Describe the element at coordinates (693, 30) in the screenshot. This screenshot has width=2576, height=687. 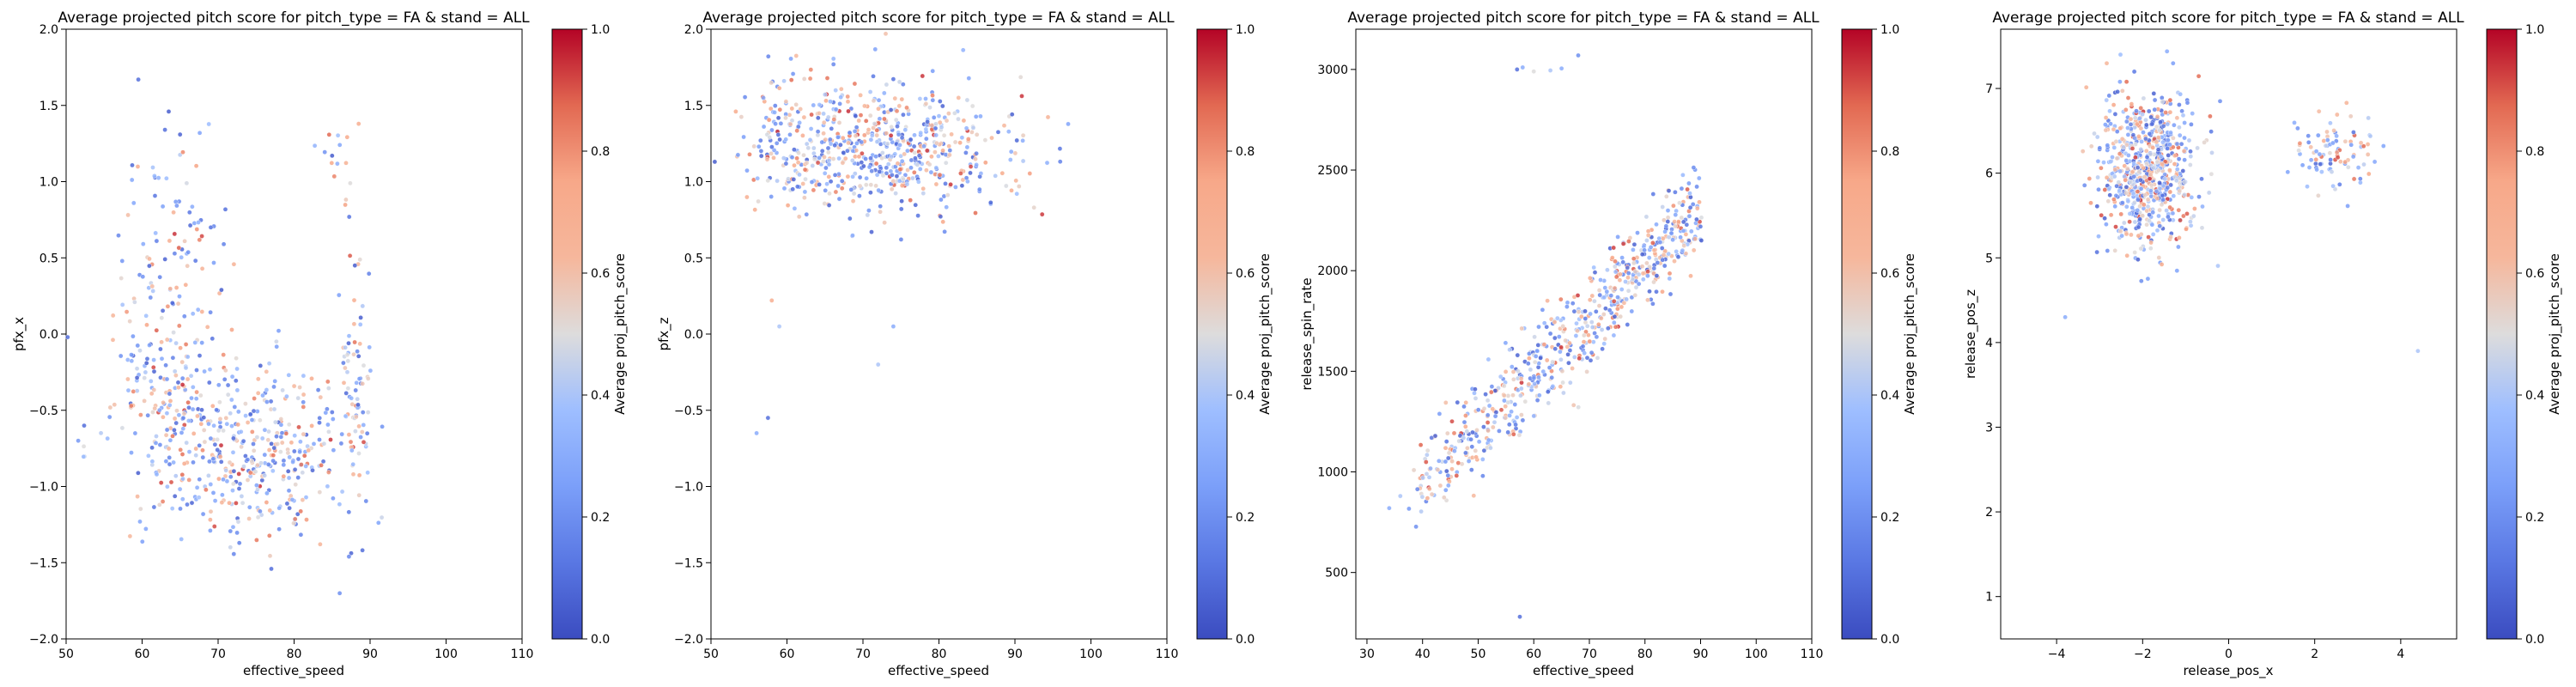
I see `y-tick-label: 2.0` at that location.